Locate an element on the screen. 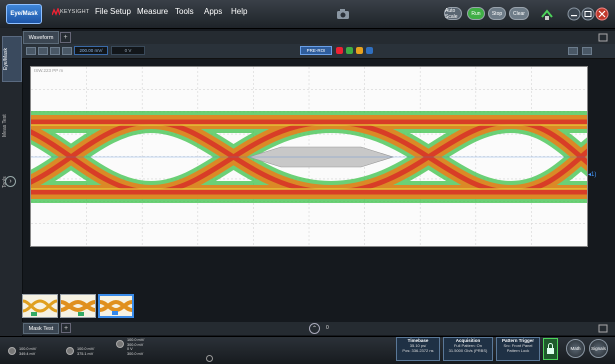  reference-label: ISW.223 PP m is located at coordinates (49, 70).